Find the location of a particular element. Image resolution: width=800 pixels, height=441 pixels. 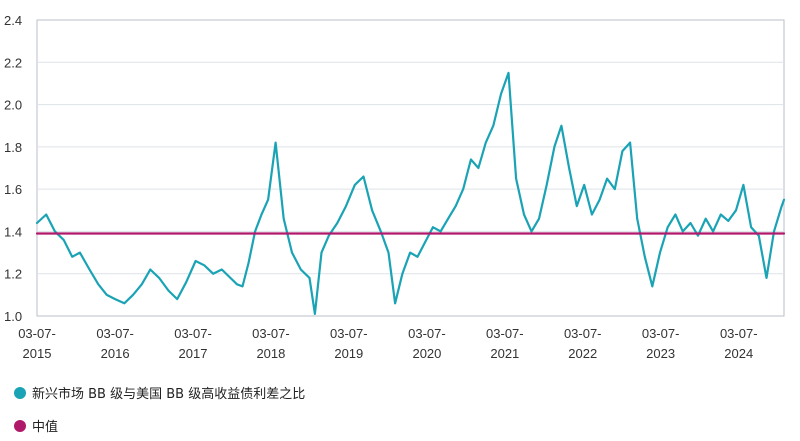

x-tick-label: 03-07- 2021 is located at coordinates (505, 343).